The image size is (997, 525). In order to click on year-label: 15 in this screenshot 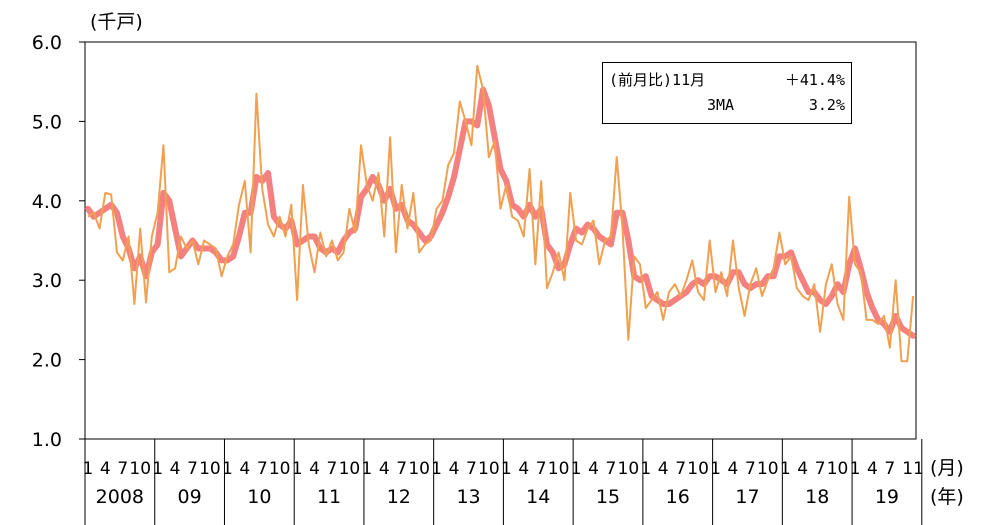, I will do `click(608, 497)`.